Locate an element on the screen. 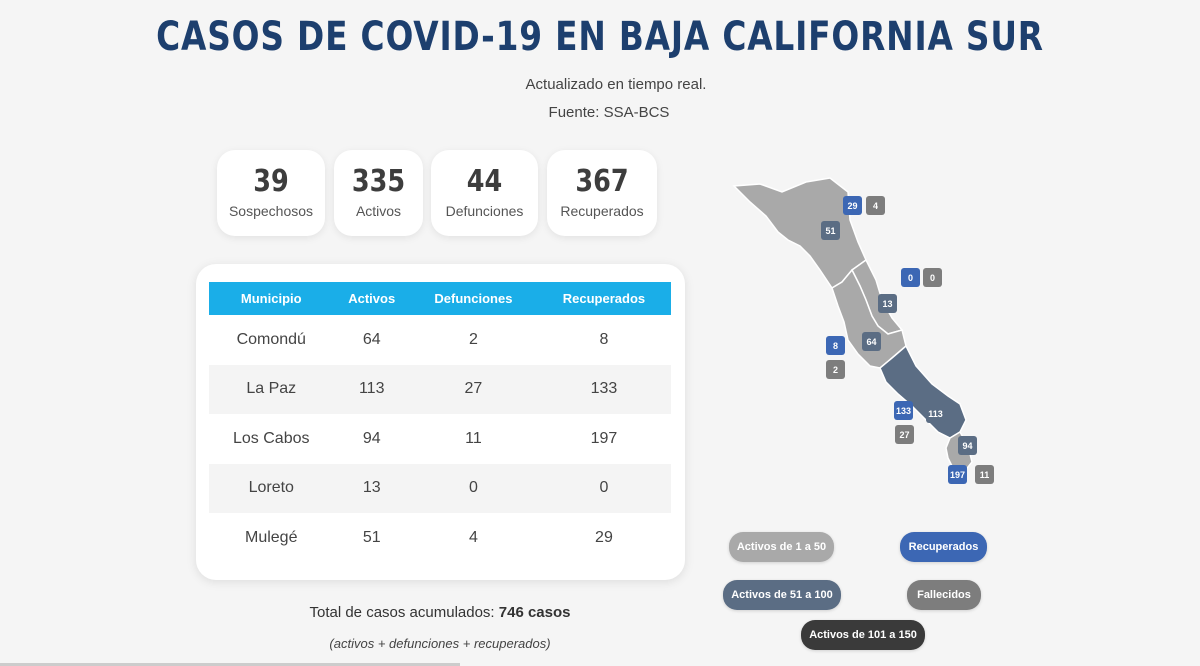  badge-comondu-activos: 64 is located at coordinates (871, 341).